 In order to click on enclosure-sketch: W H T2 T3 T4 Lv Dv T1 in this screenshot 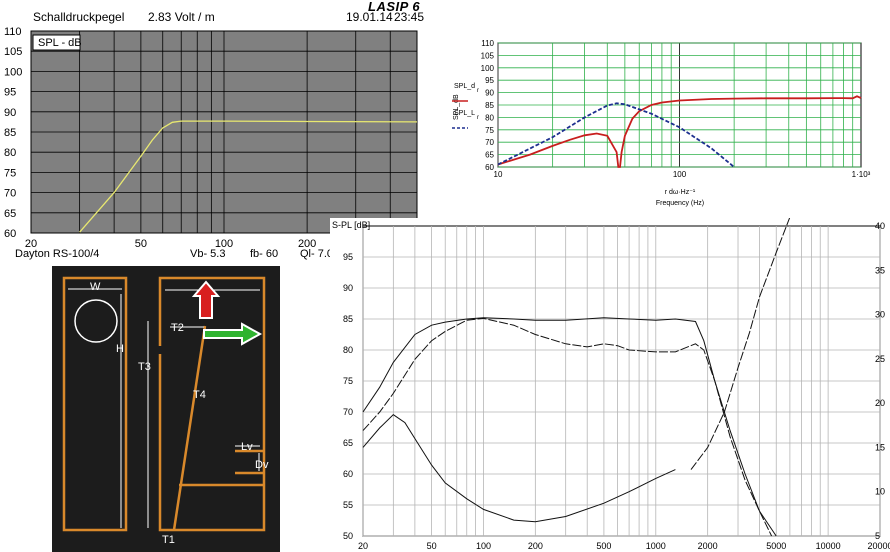, I will do `click(166, 409)`.